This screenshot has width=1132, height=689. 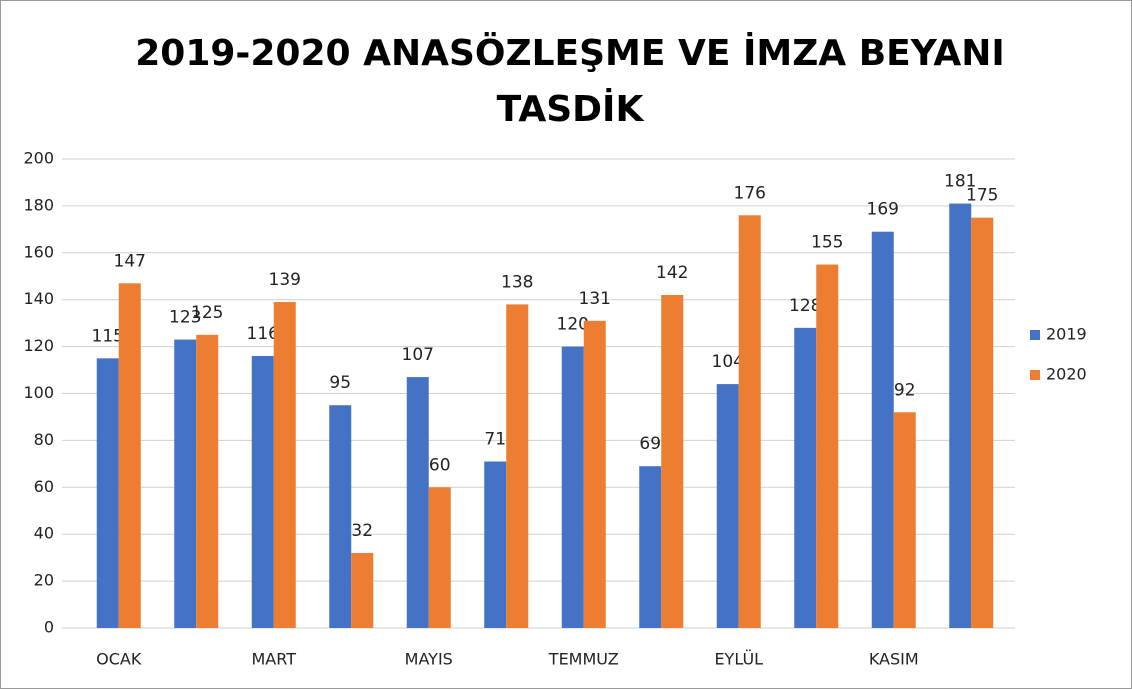 I want to click on data-label: 131, so click(x=595, y=299).